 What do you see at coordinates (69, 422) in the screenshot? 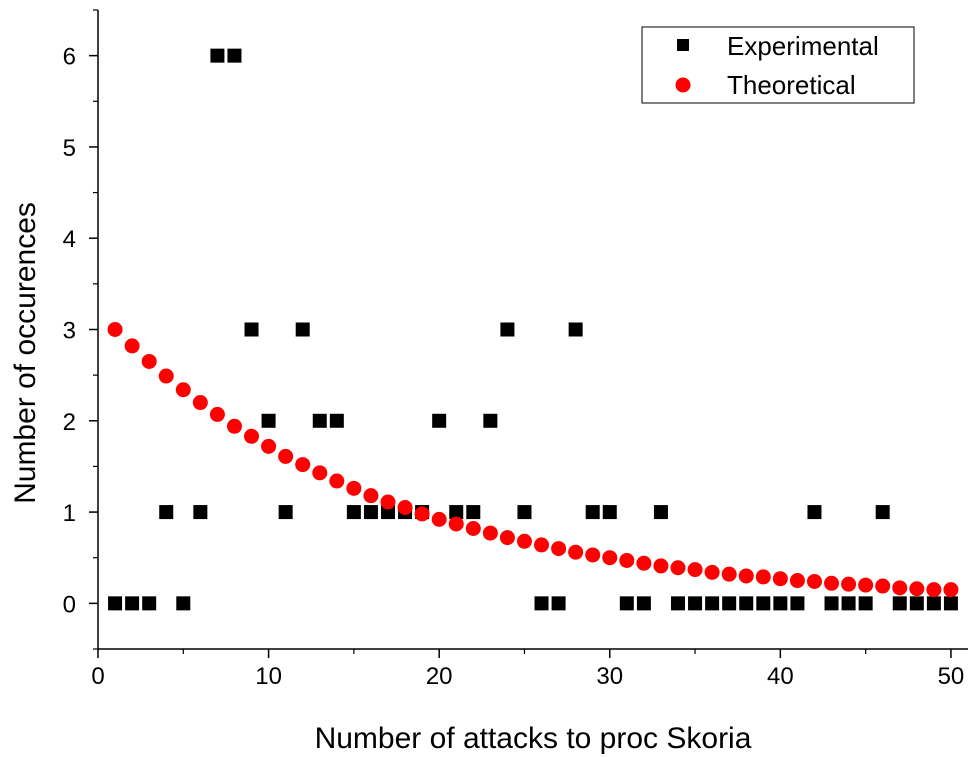
I see `y-tick-label: 2` at bounding box center [69, 422].